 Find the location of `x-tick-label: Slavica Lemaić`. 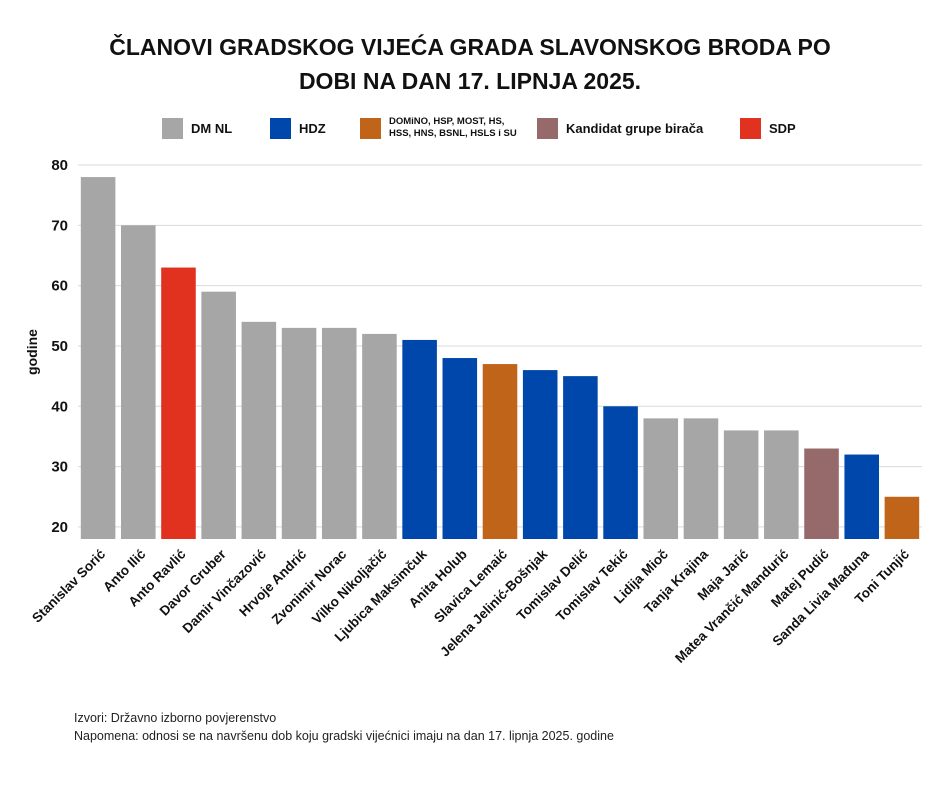

x-tick-label: Slavica Lemaić is located at coordinates (470, 585).